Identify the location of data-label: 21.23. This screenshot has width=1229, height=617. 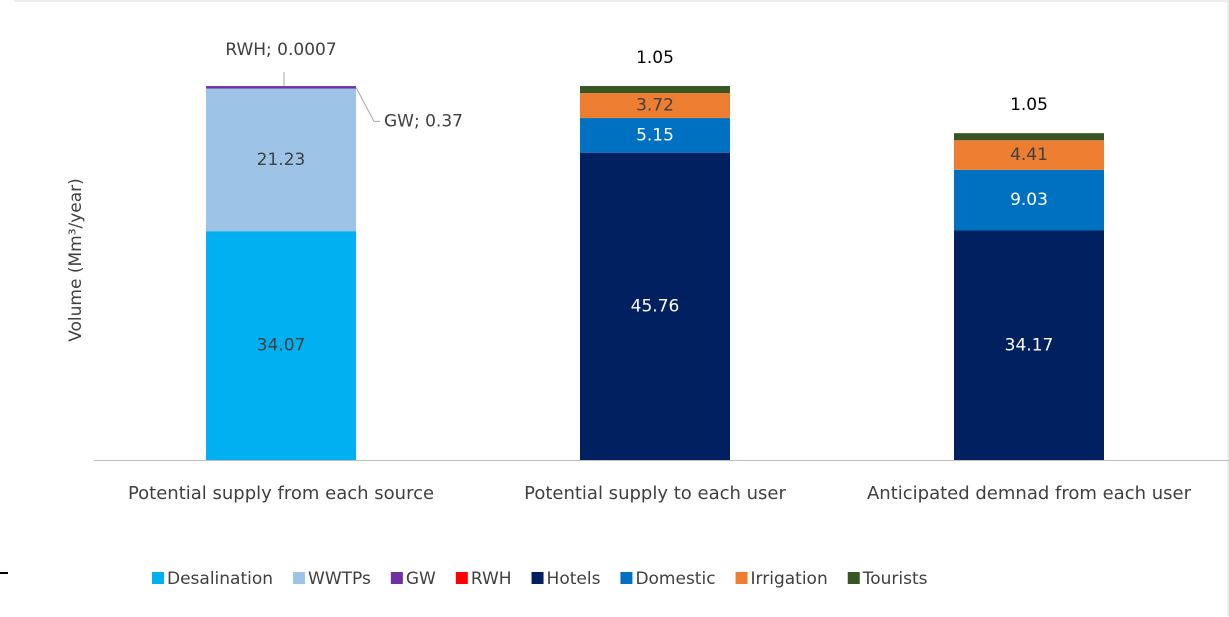
(281, 160).